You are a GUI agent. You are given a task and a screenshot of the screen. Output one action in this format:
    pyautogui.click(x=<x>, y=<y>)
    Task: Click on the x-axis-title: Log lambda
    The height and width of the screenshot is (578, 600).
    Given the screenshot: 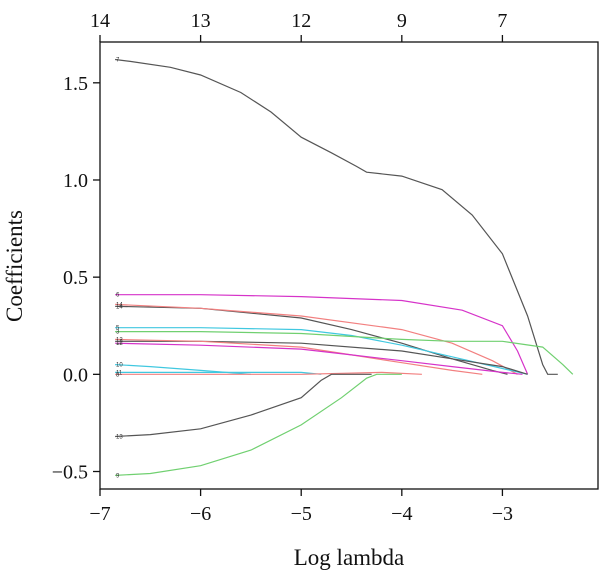 What is the action you would take?
    pyautogui.click(x=349, y=557)
    